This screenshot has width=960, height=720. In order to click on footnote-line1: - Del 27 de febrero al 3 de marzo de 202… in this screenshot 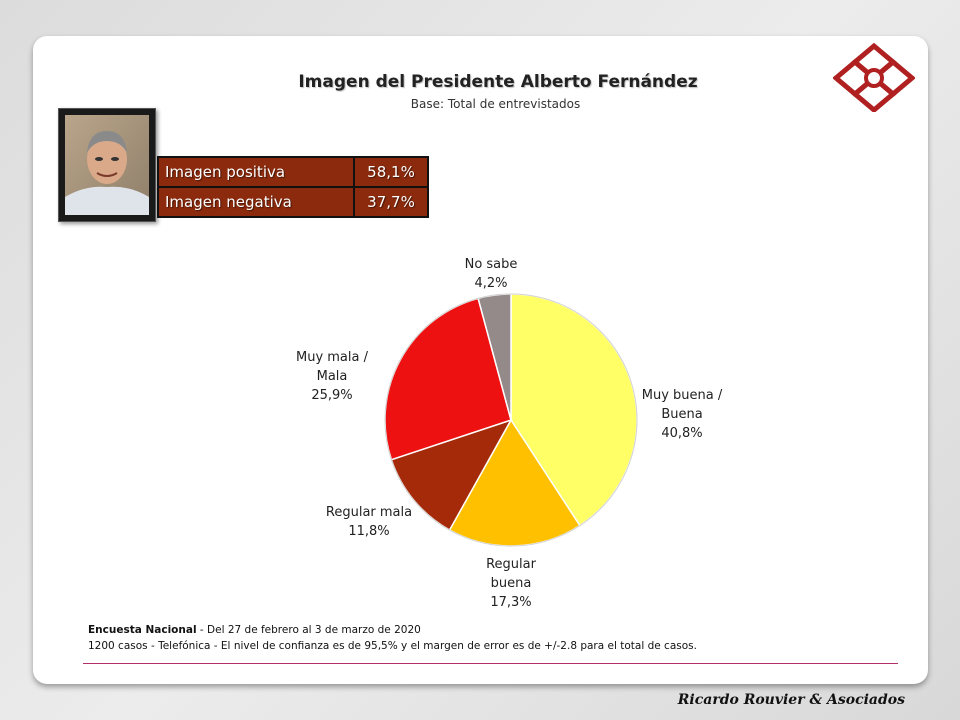, I will do `click(308, 630)`.